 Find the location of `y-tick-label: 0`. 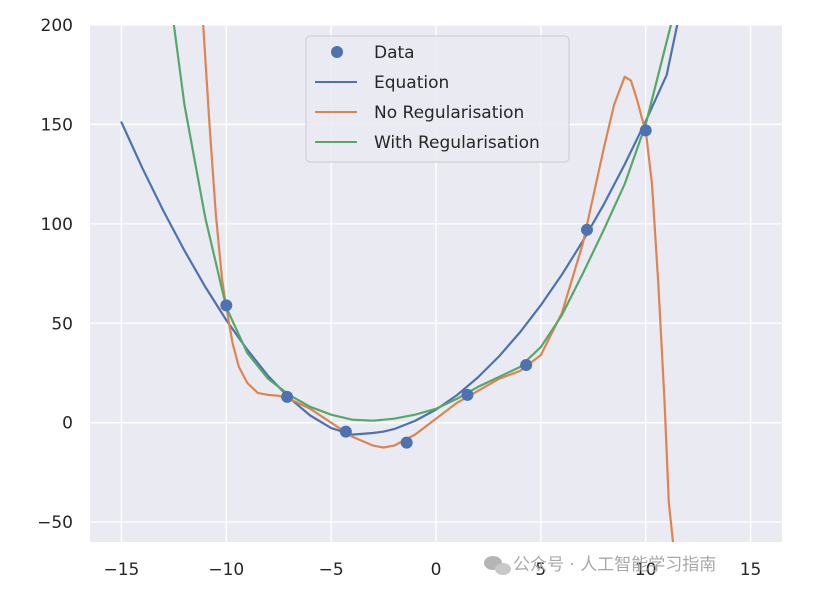

y-tick-label: 0 is located at coordinates (67, 424).